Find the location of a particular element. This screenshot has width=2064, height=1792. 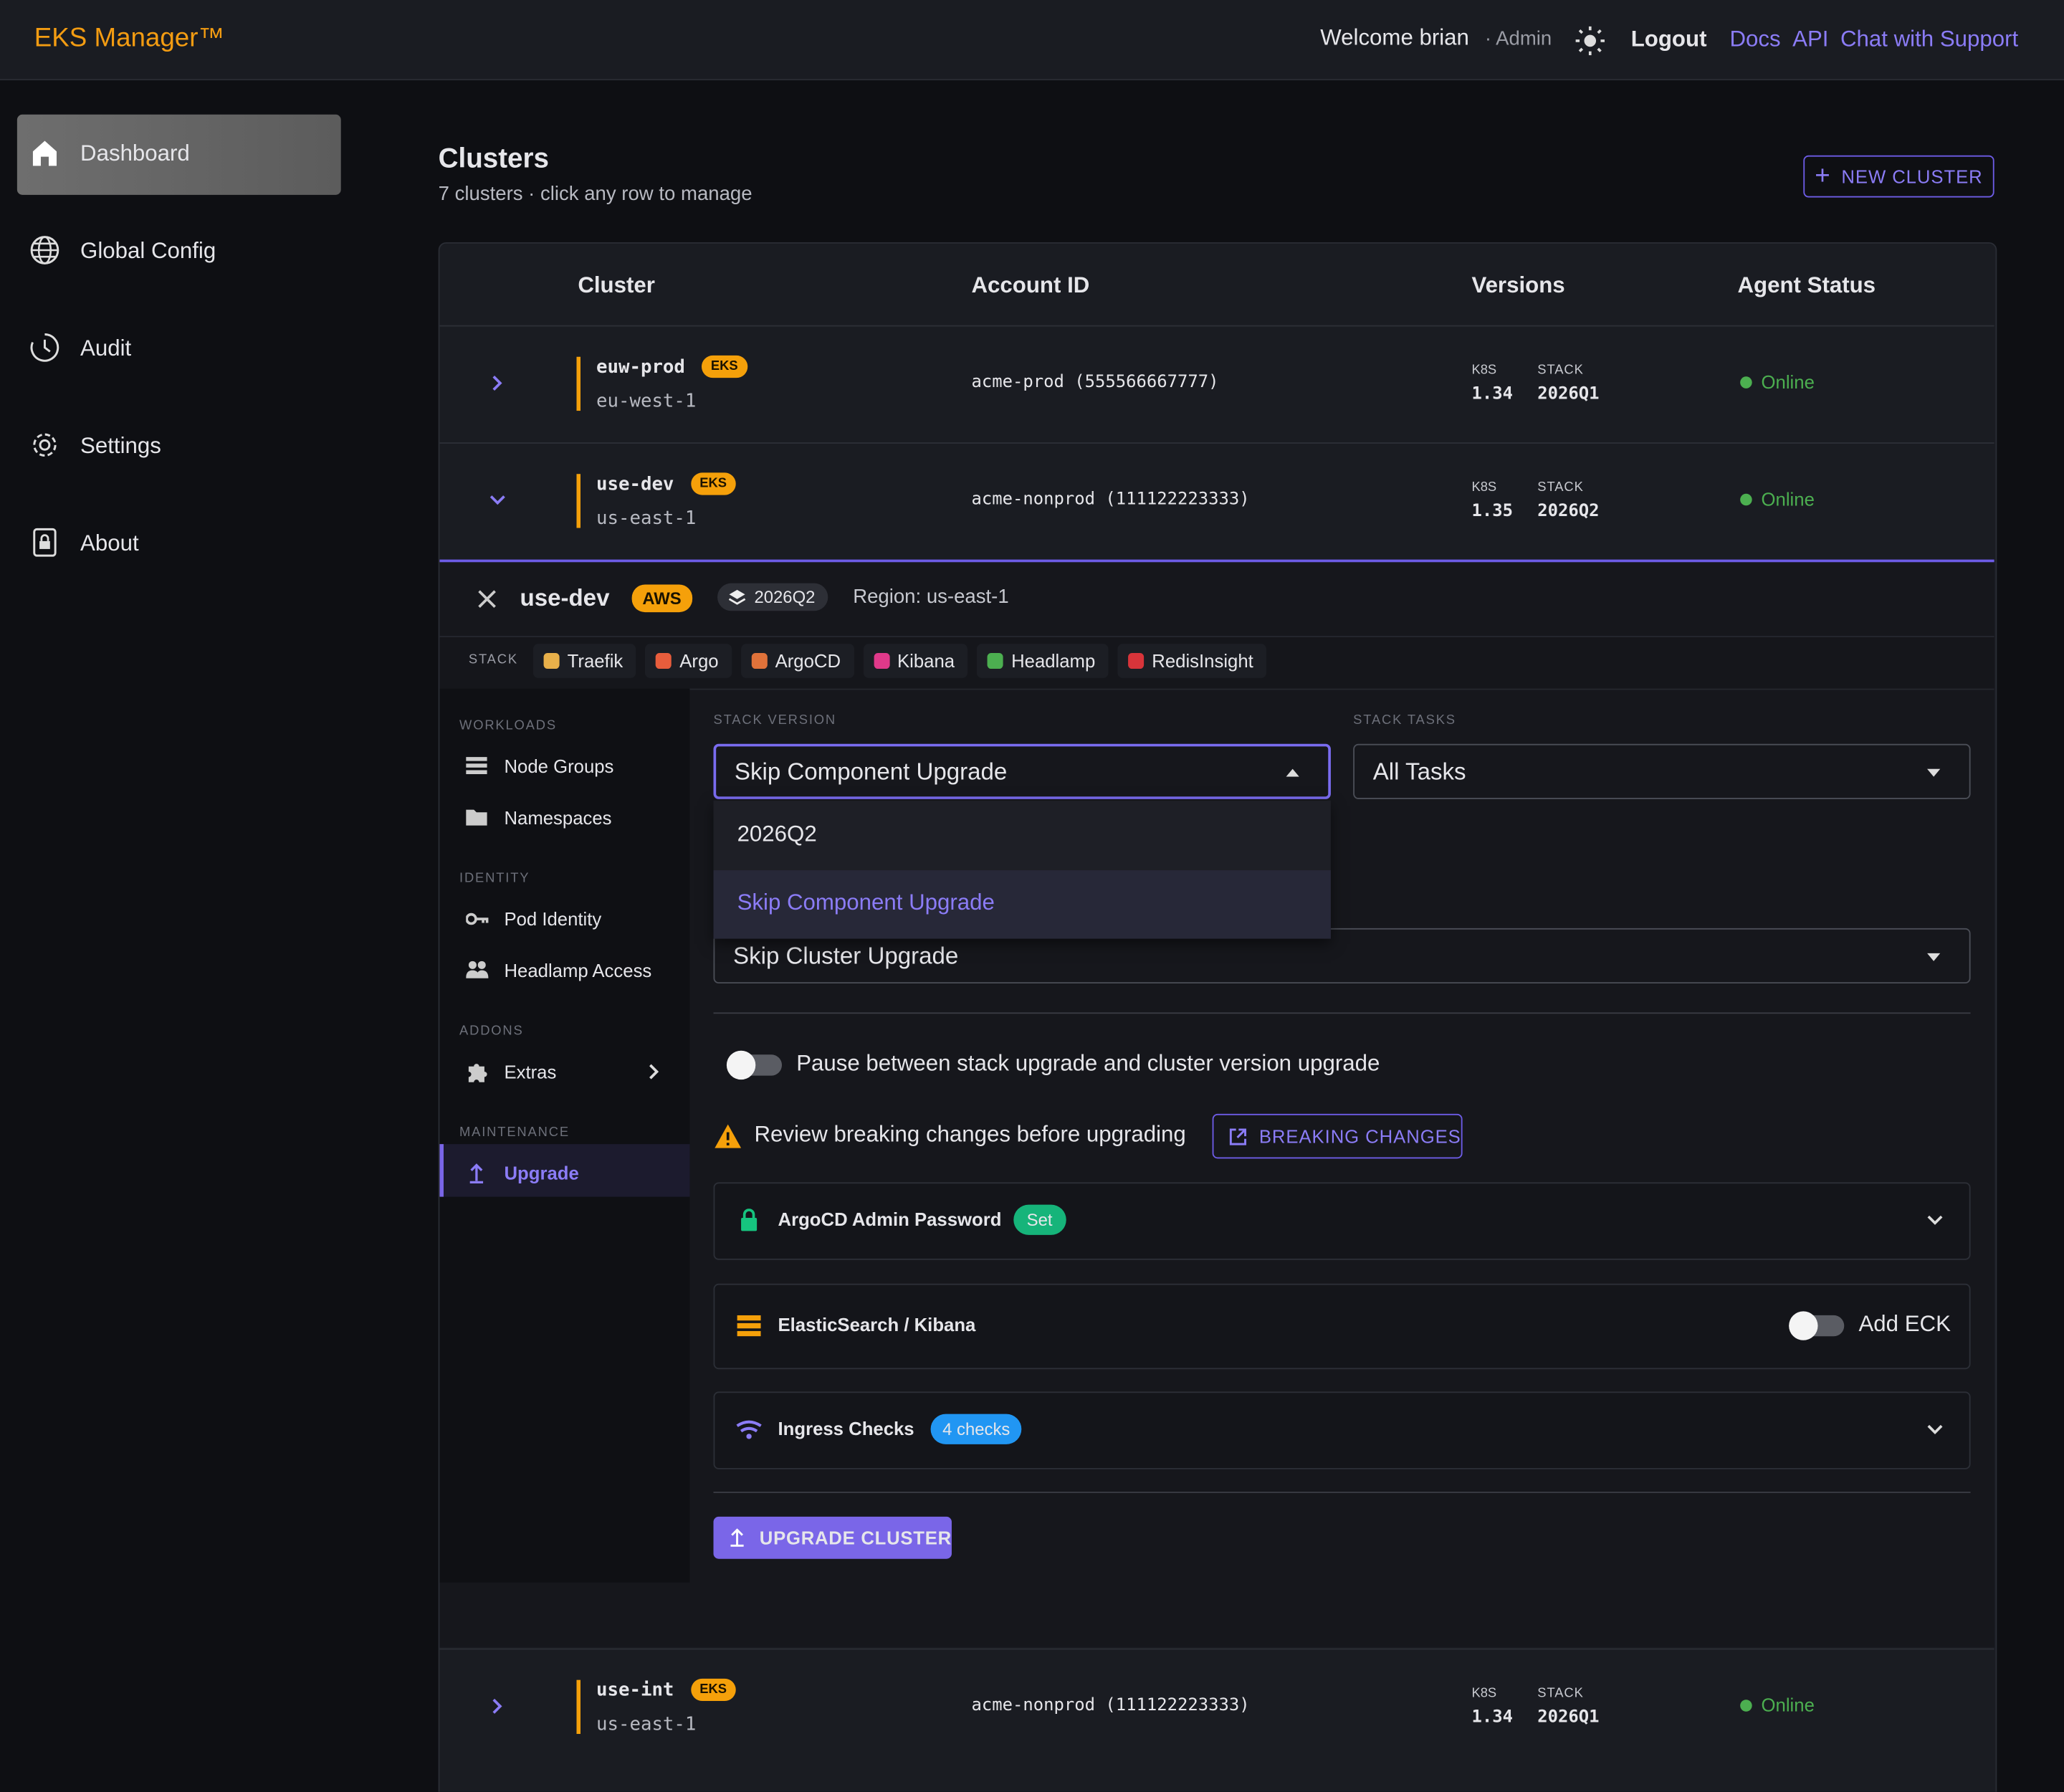

breaking-changes-button: BREAKING CHANGES is located at coordinates (1337, 1136).